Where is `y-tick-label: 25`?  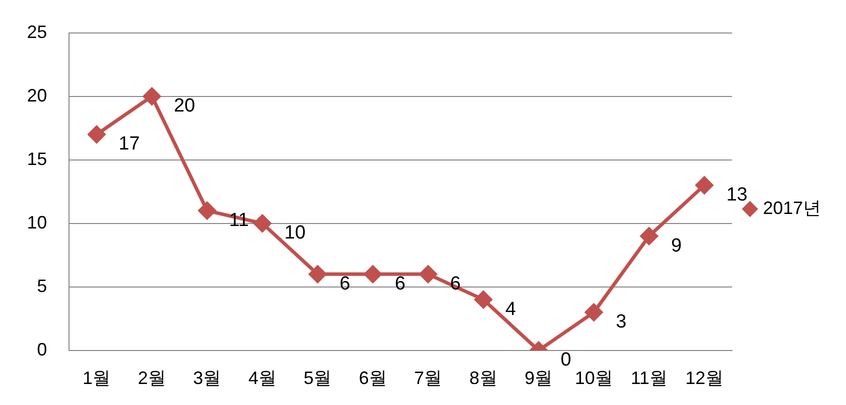 y-tick-label: 25 is located at coordinates (37, 32).